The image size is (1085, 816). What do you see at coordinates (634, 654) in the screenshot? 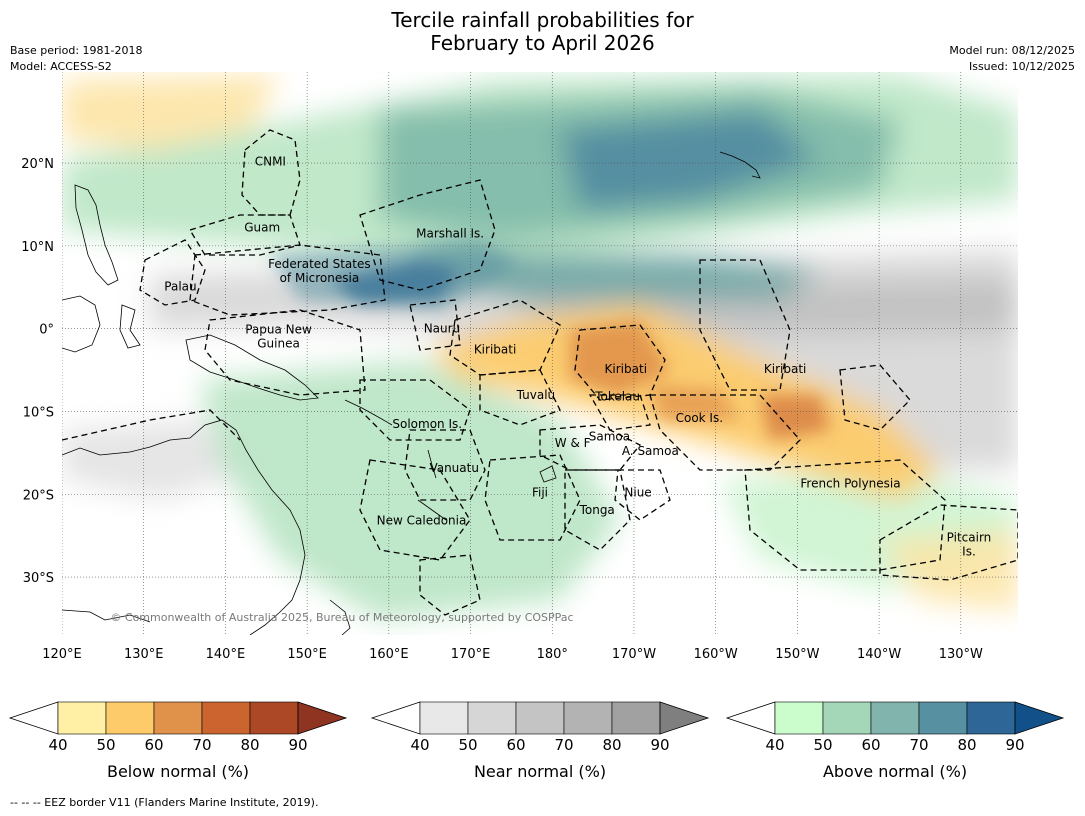
I see `lon-tick-label: 170°W` at bounding box center [634, 654].